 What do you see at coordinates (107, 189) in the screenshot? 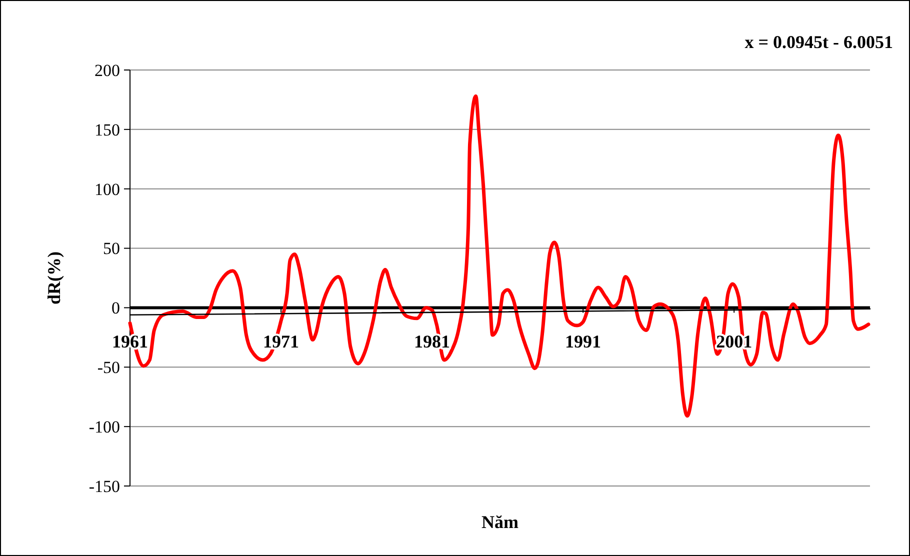
I see `y-tick-label: 100` at bounding box center [107, 189].